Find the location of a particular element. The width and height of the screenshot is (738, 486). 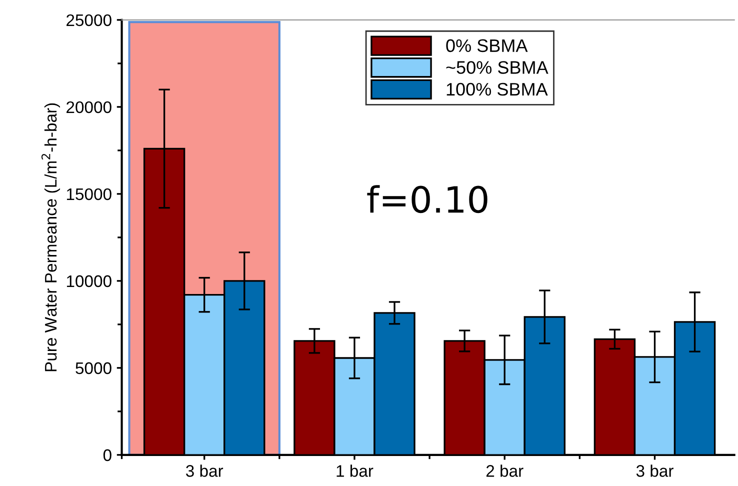

annotation: f=0.10 is located at coordinates (427, 199).